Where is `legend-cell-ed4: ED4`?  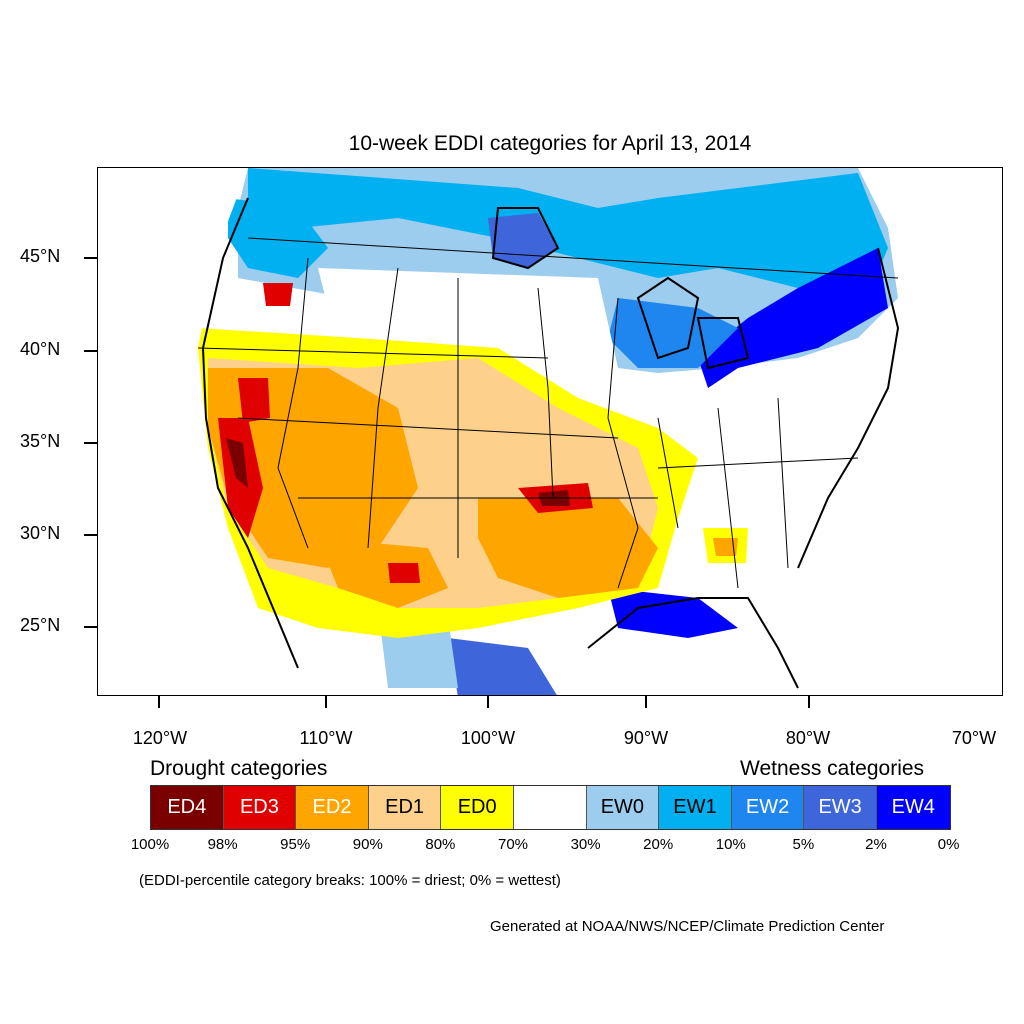 legend-cell-ed4: ED4 is located at coordinates (187, 807).